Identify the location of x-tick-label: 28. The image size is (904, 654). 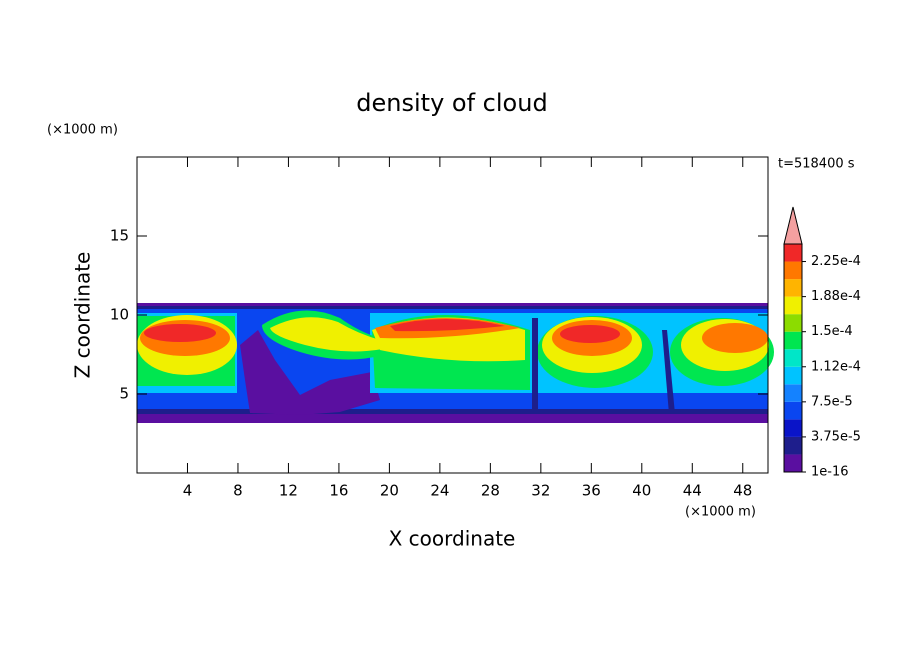
(490, 491).